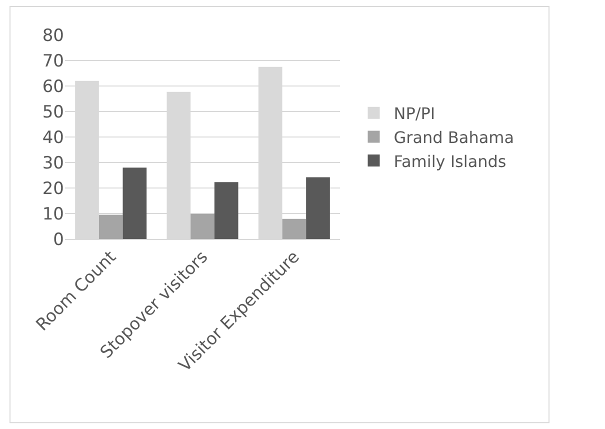 Image resolution: width=605 pixels, height=429 pixels. I want to click on y-tick-label: 50, so click(53, 112).